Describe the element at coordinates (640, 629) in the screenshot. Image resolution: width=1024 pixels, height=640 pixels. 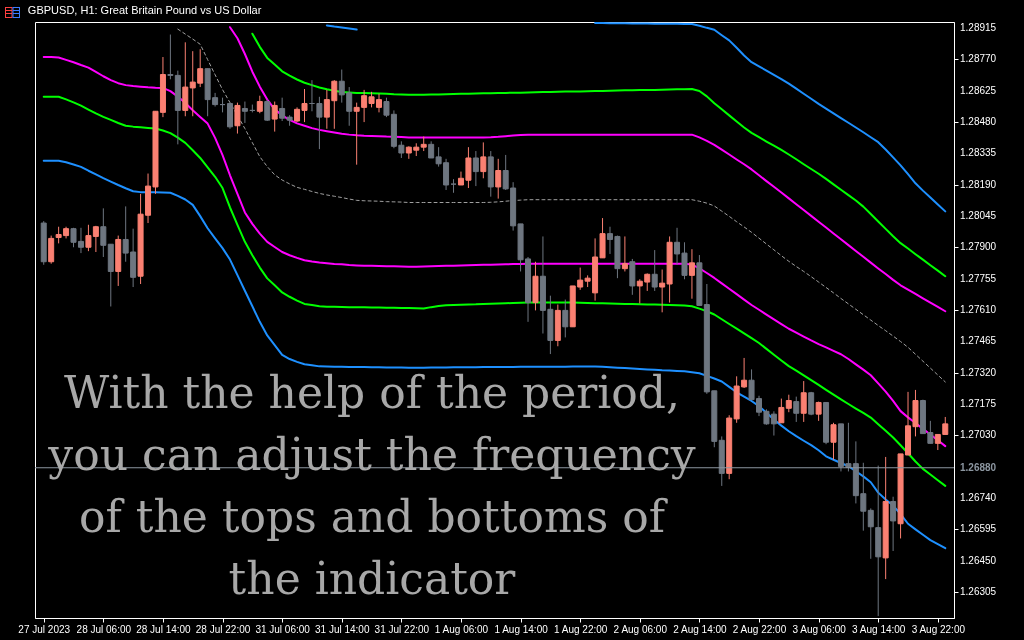
I see `x-tick-label: 2 Aug 06:00` at that location.